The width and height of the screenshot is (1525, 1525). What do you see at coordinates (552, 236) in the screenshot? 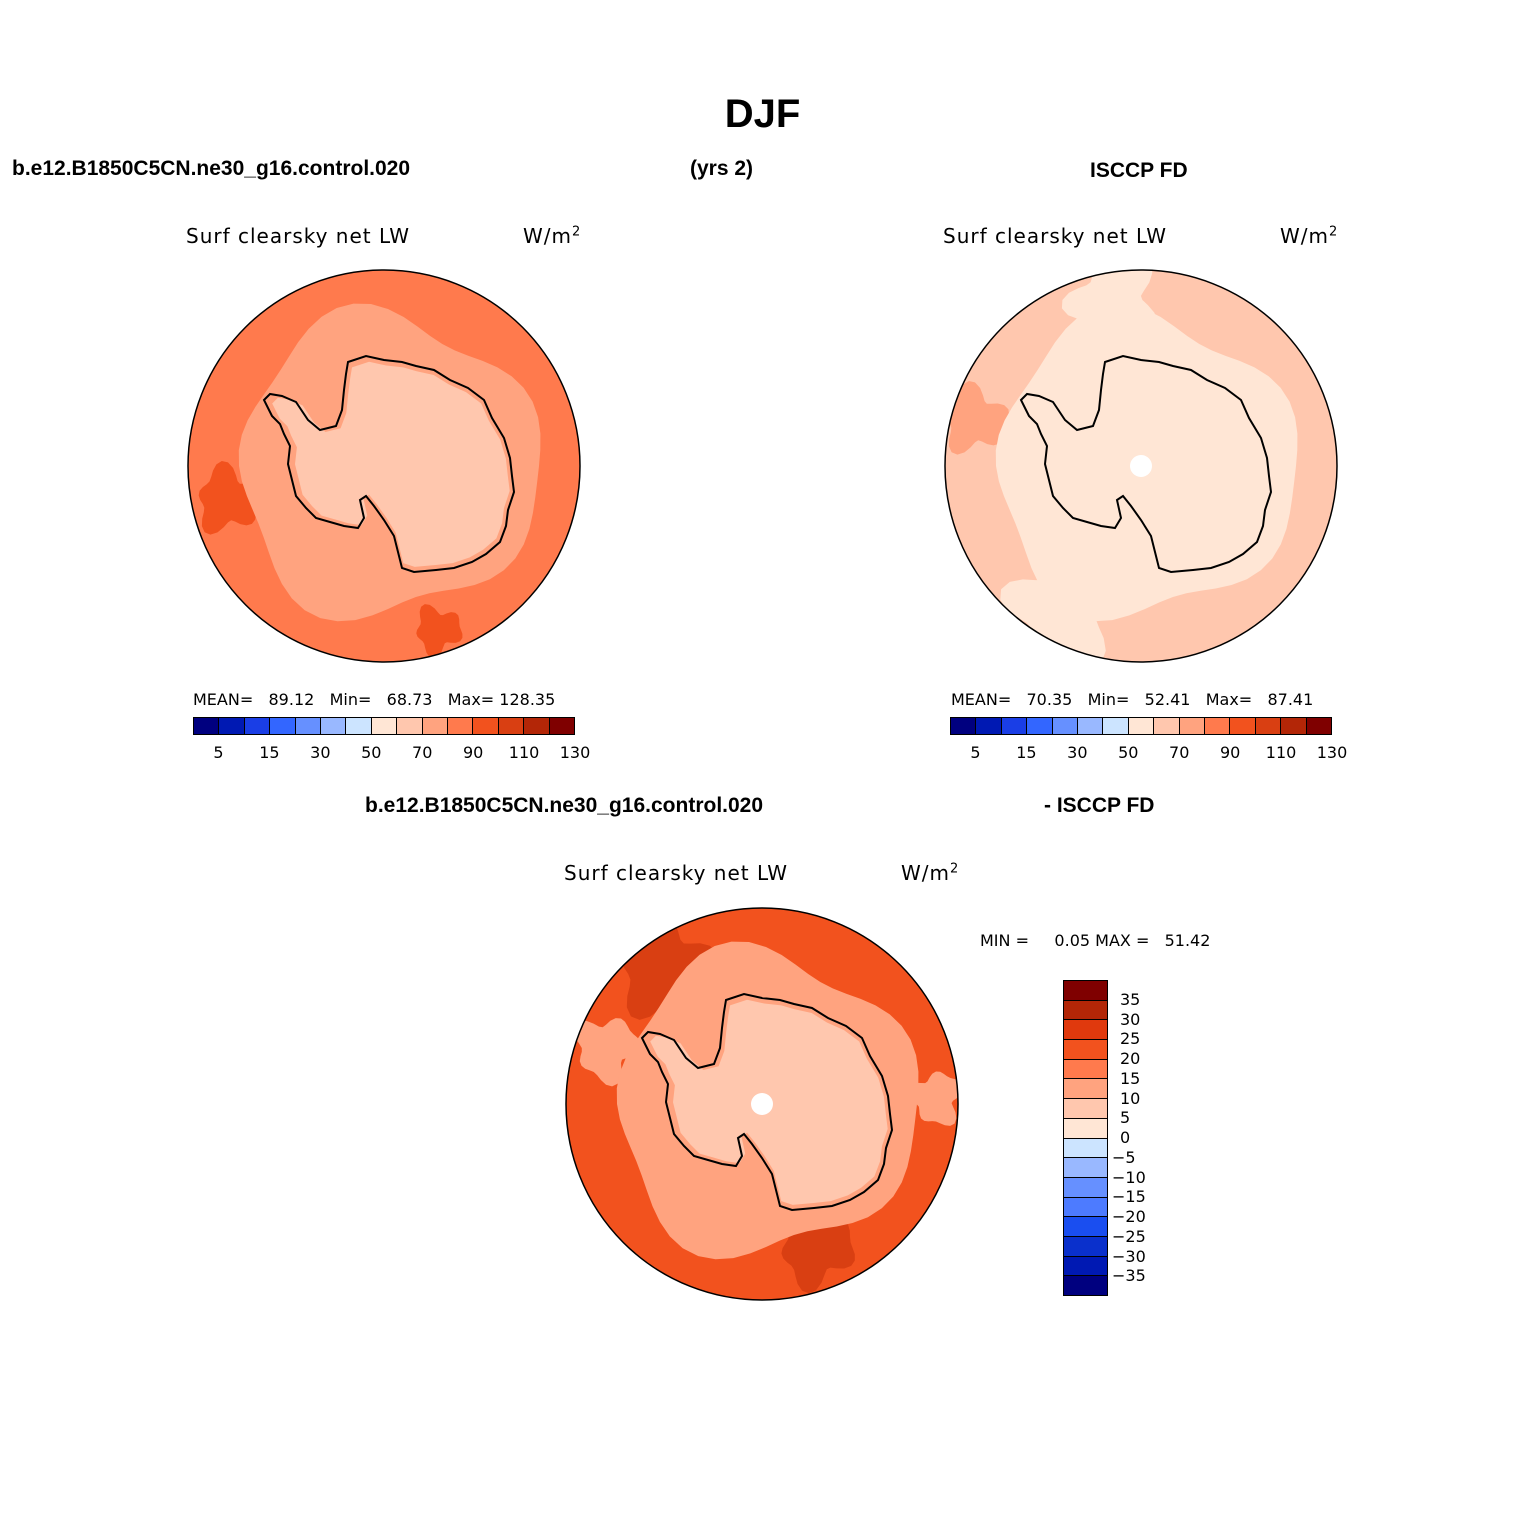
I see `panel1-units-label: W/m2` at bounding box center [552, 236].